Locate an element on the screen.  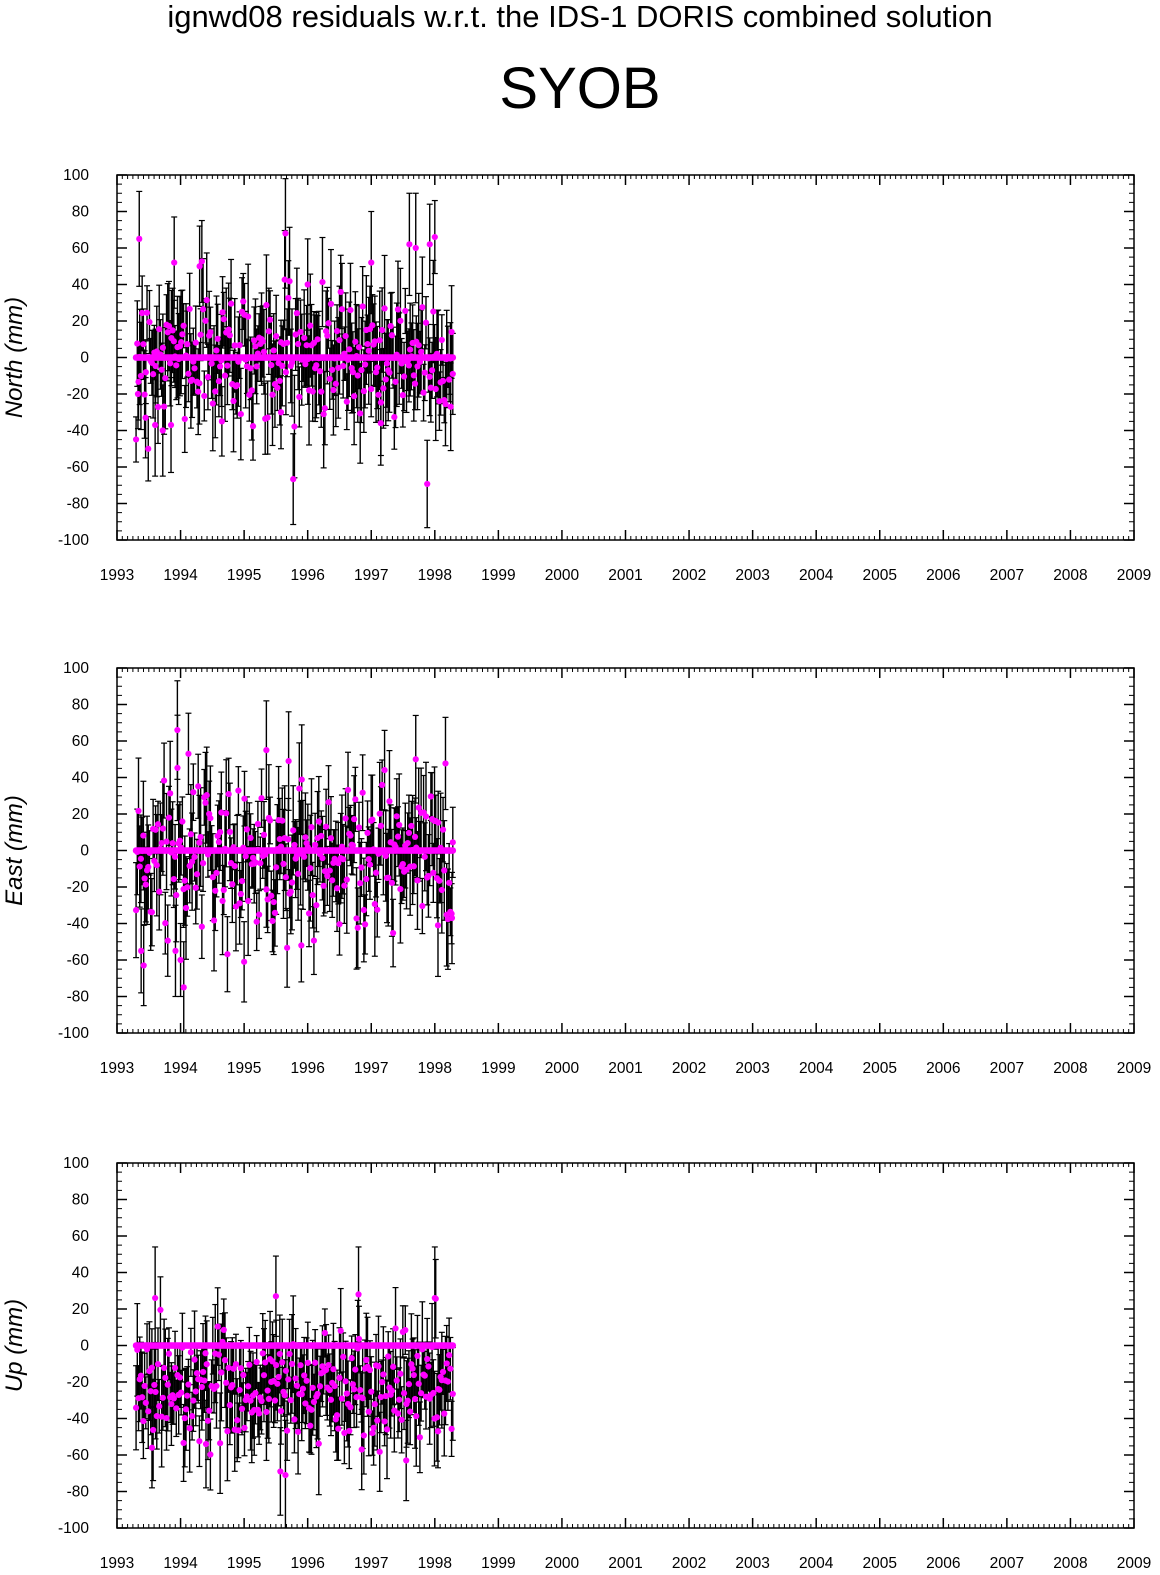
x-tick-label: 1993 is located at coordinates (117, 1563).